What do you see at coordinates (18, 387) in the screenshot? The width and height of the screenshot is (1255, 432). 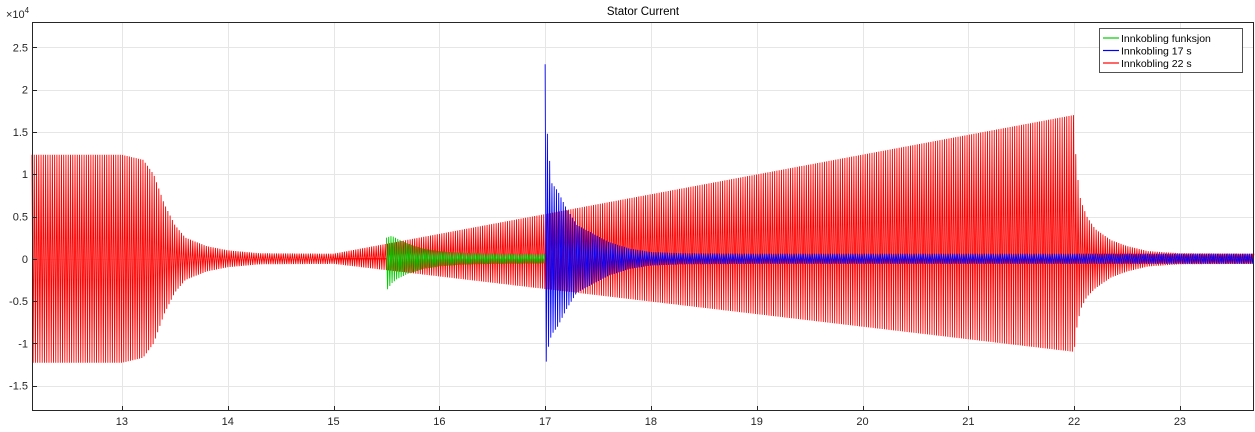 I see `y-tick-label: -1.5` at bounding box center [18, 387].